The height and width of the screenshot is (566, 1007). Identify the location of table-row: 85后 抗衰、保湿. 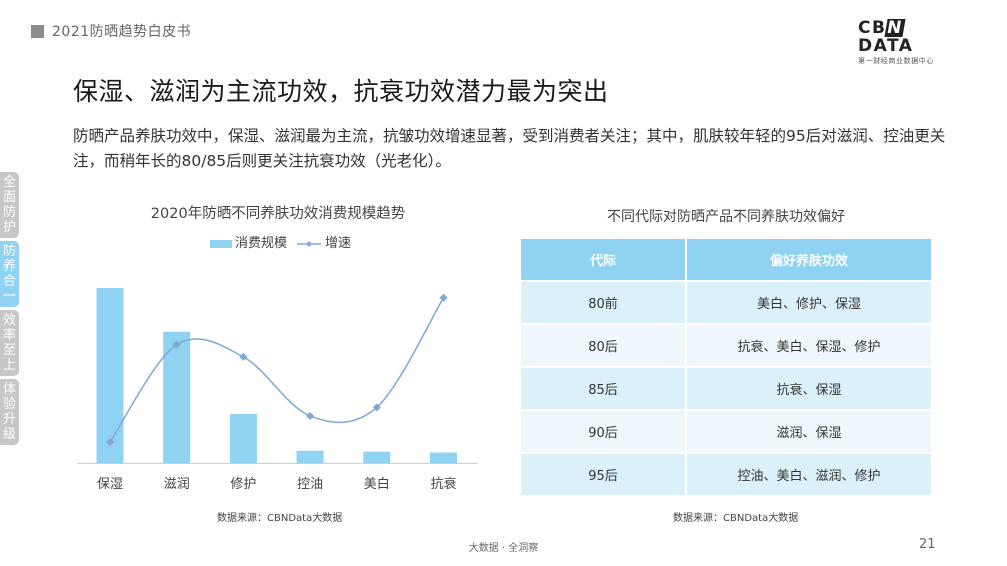
(726, 388).